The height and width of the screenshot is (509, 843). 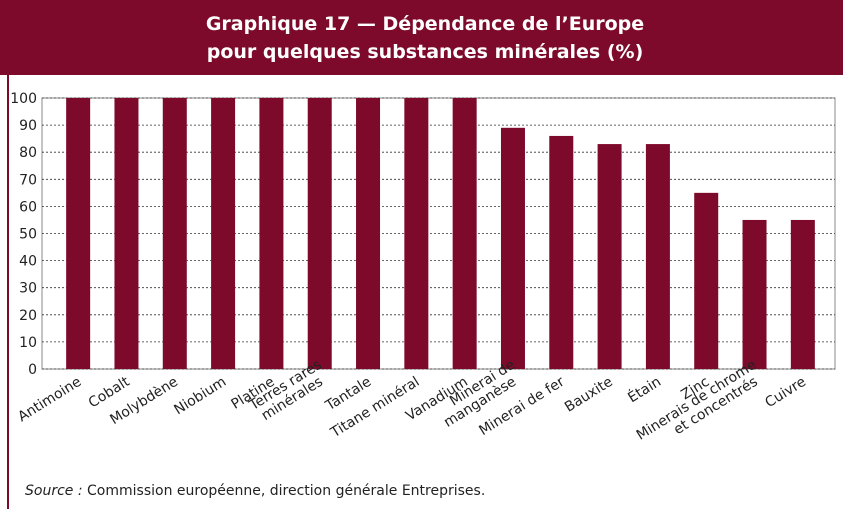 I want to click on chart-title: Graphique 17 — Dépendance de l’Europe, so click(x=425, y=24).